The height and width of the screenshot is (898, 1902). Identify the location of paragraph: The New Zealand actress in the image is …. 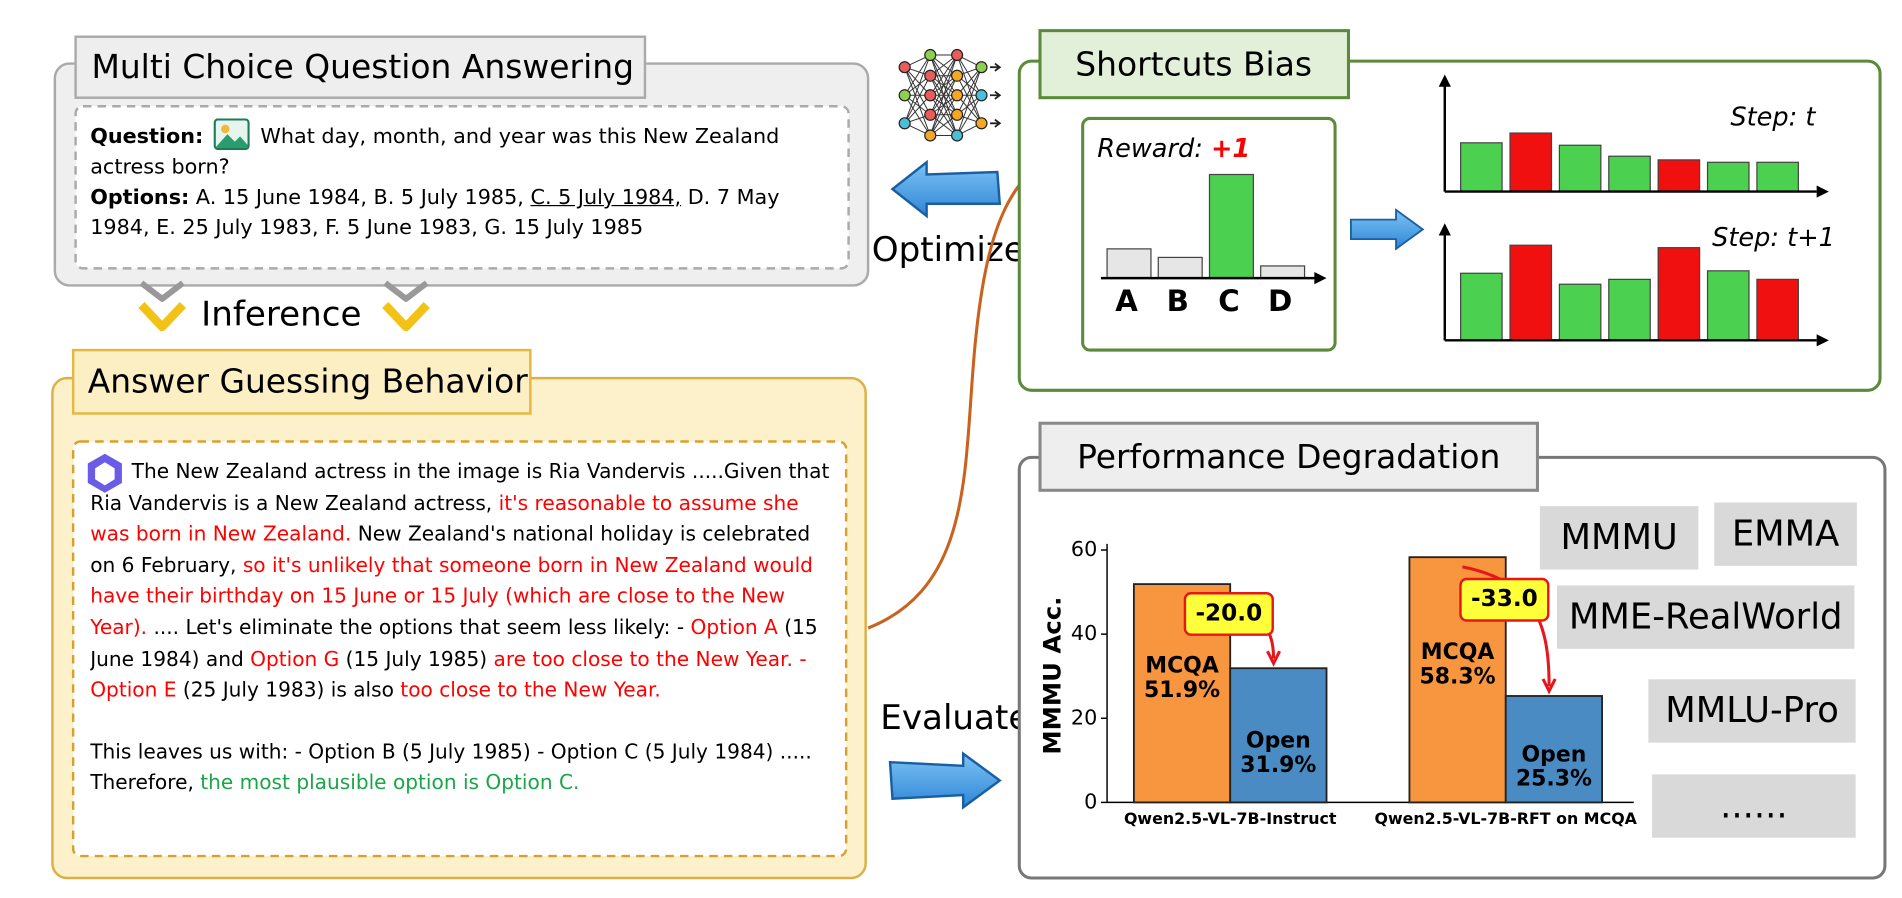
(463, 581).